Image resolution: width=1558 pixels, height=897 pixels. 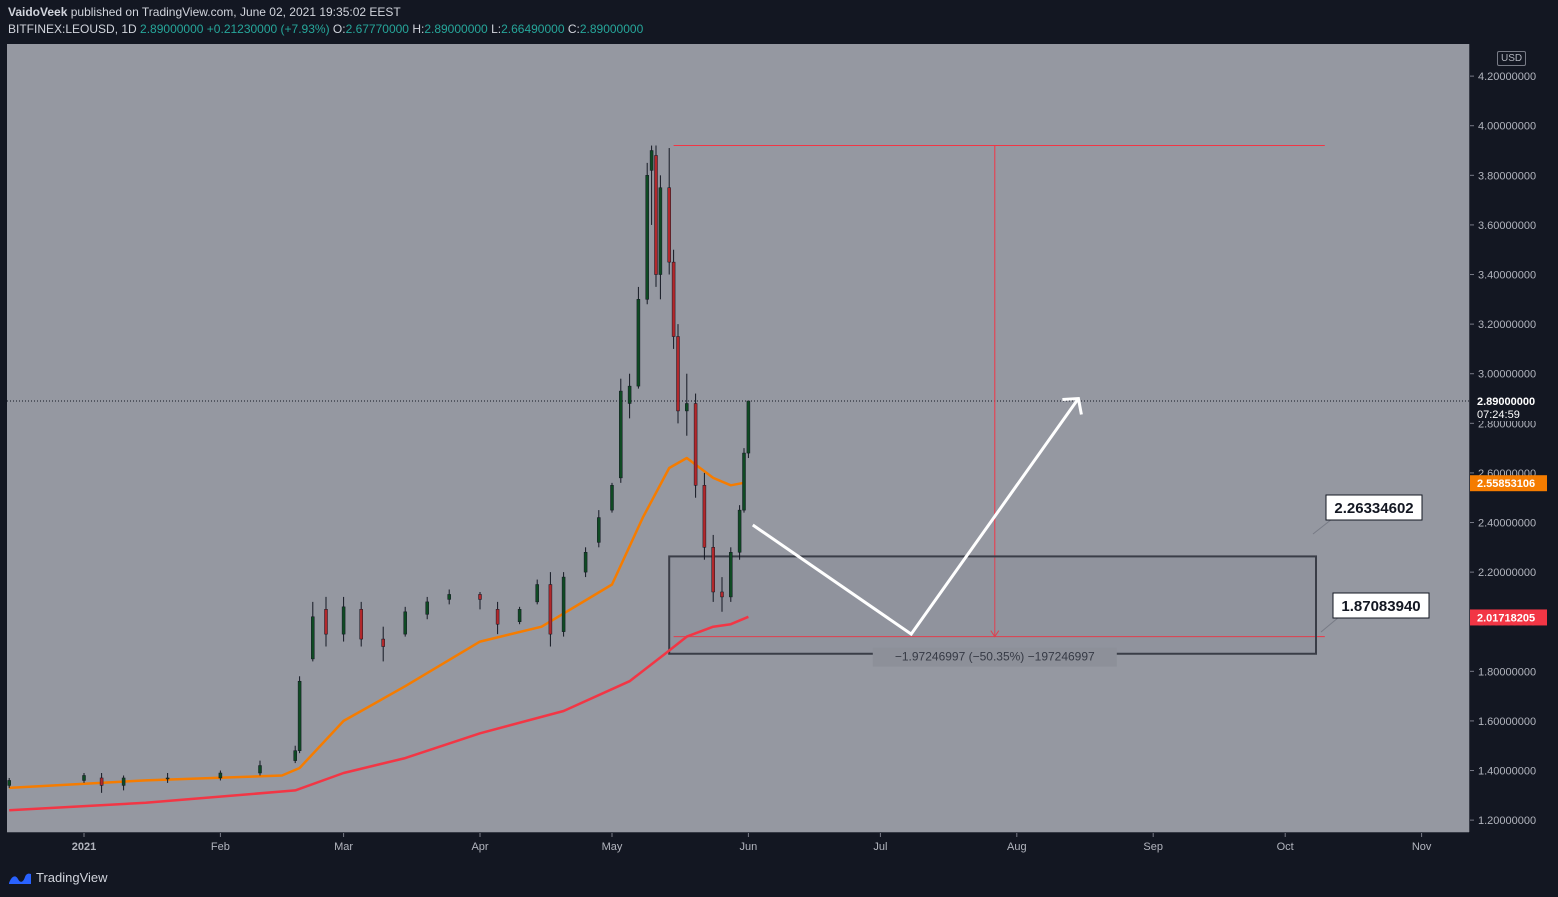 I want to click on price-tick-label: 1.80000000, so click(x=1507, y=672).